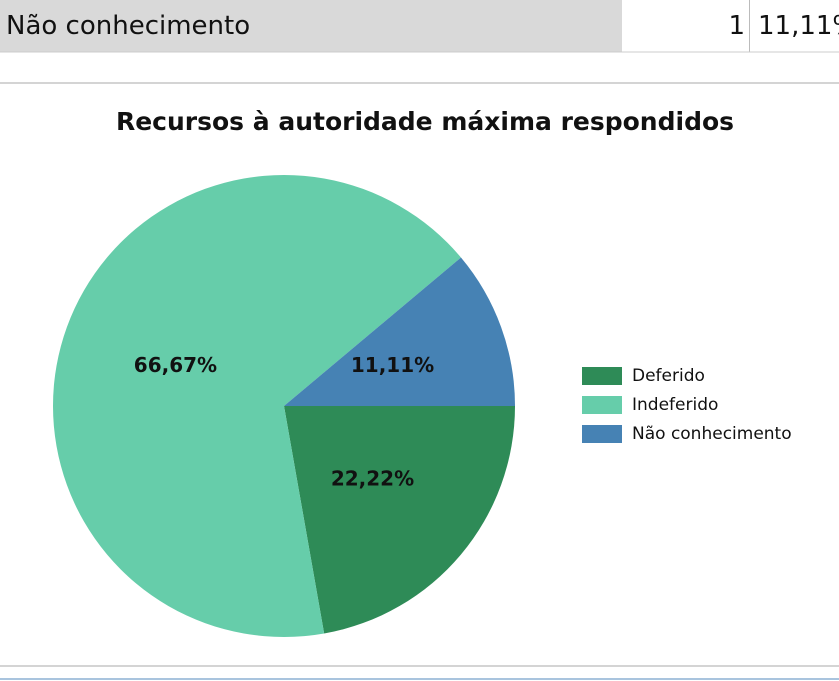  I want to click on data-label: 66,67%, so click(175, 365).